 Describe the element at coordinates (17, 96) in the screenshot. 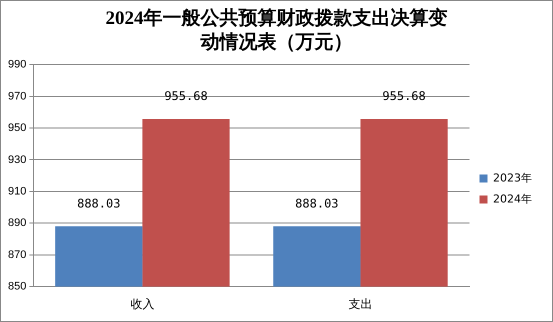

I see `y-tick-label: 970` at that location.